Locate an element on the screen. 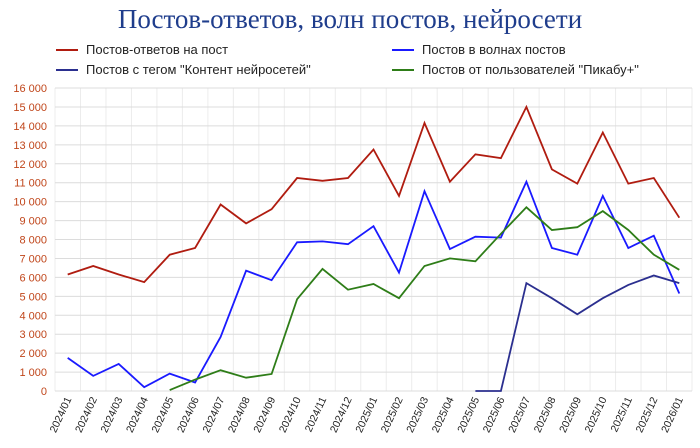 This screenshot has width=700, height=448. x-tick-label: 2024/04 is located at coordinates (137, 415).